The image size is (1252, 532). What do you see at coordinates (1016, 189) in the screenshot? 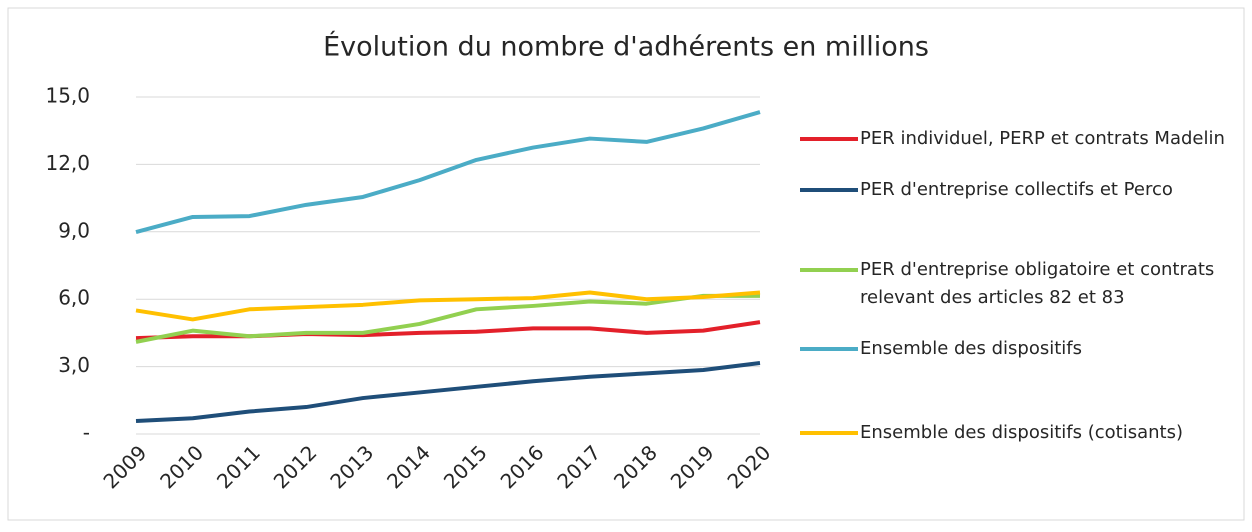
I see `legend-label: PER d'entreprise collectifs et Perco` at bounding box center [1016, 189].